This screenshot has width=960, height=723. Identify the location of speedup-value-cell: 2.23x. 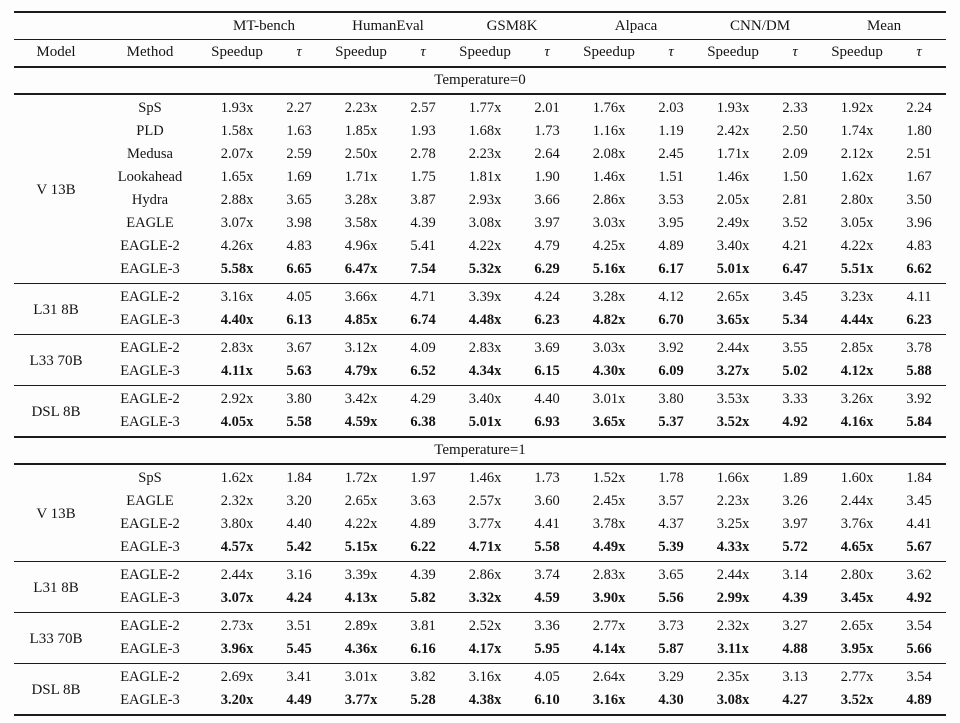
(361, 106).